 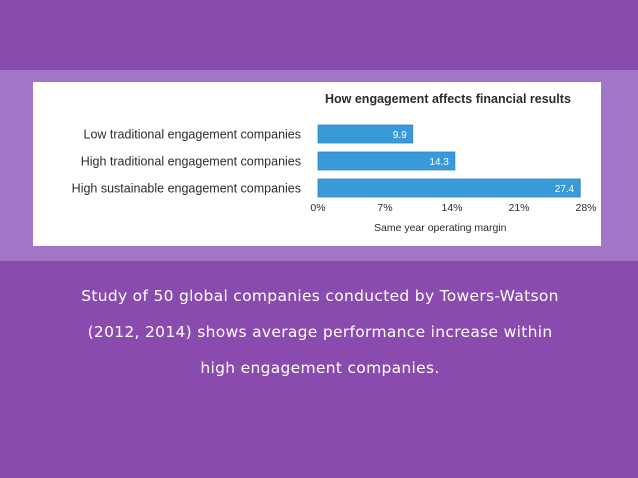 I want to click on chart-title: How engagement affects financial results, so click(x=448, y=99).